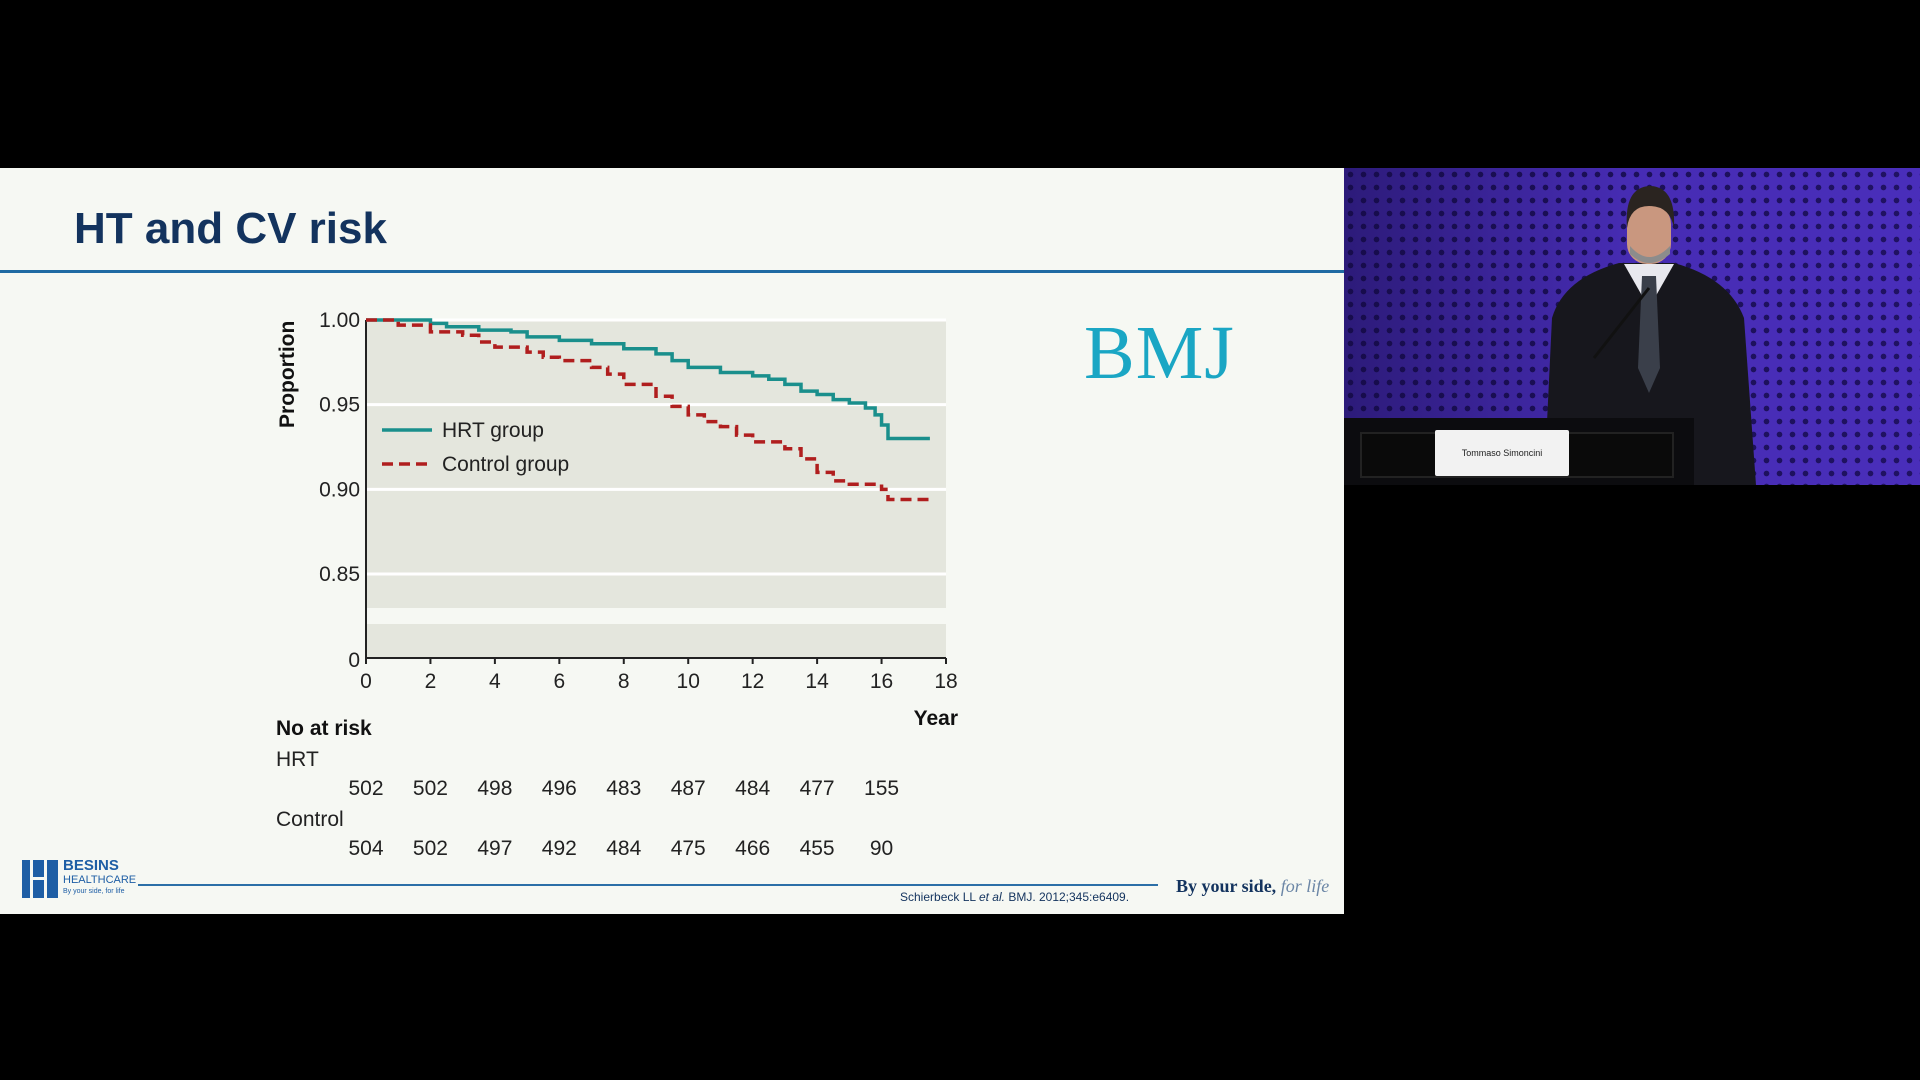 This screenshot has height=1080, width=1920. I want to click on x-tick-label: 8, so click(624, 681).